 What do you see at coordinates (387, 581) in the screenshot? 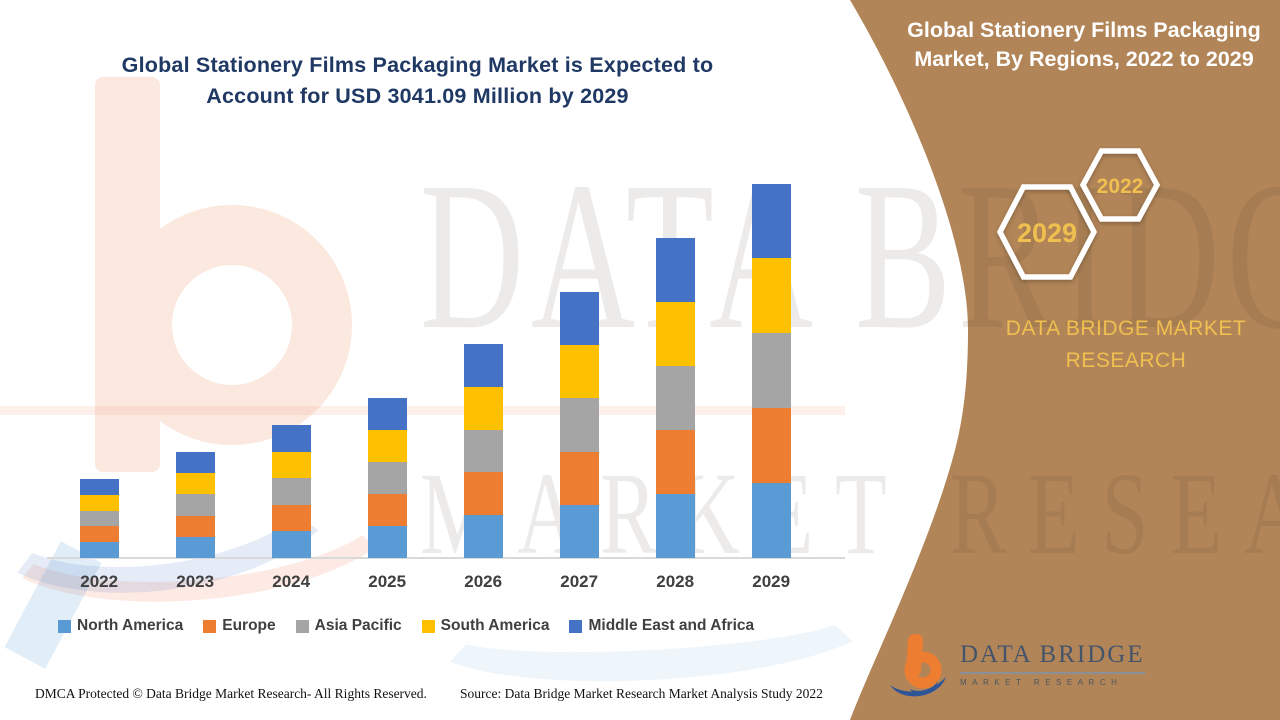
I see `x-axis-label-2025: 2025` at bounding box center [387, 581].